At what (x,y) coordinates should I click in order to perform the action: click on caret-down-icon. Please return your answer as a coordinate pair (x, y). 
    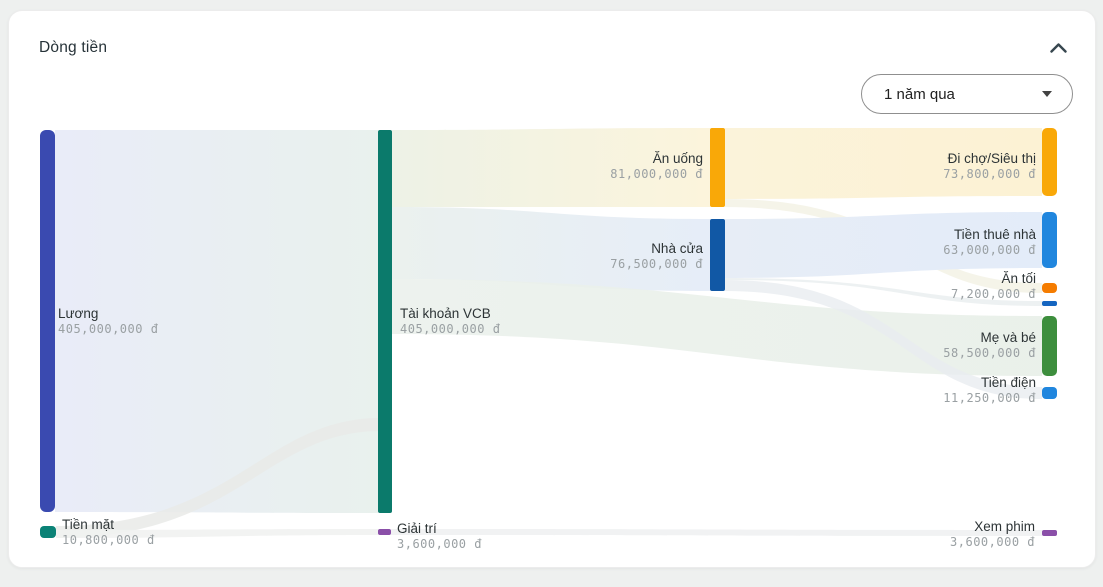
    Looking at the image, I should click on (1047, 94).